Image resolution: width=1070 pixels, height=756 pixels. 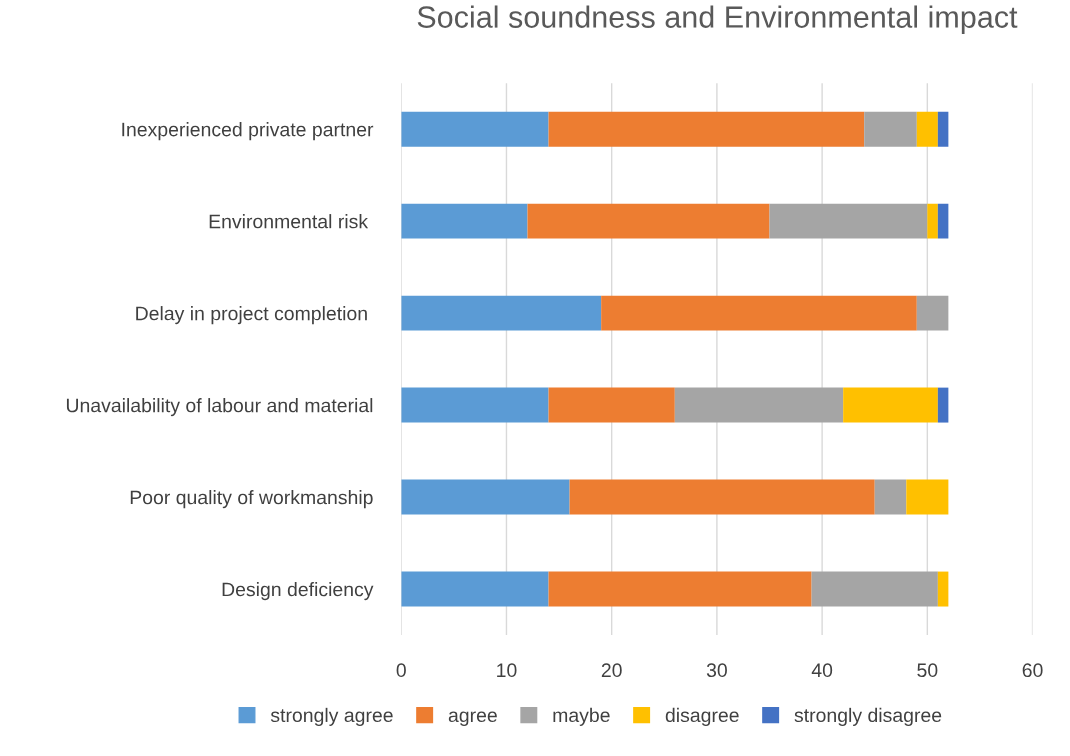 What do you see at coordinates (717, 19) in the screenshot?
I see `chart-title: Social soundness and Environmental impact` at bounding box center [717, 19].